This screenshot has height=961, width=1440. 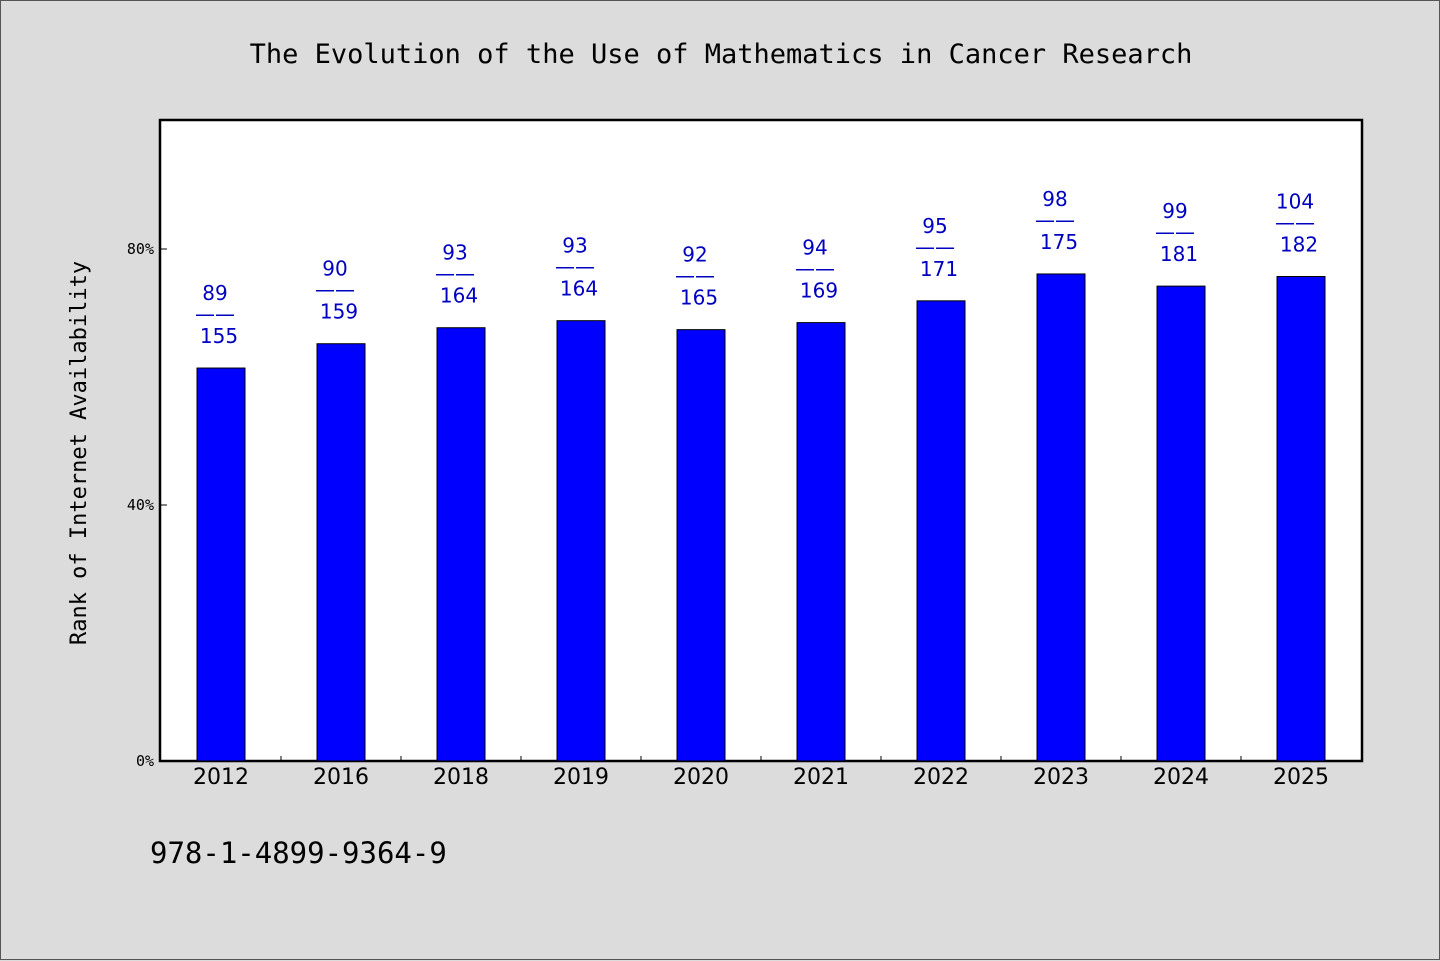 What do you see at coordinates (941, 531) in the screenshot?
I see `bar-2022` at bounding box center [941, 531].